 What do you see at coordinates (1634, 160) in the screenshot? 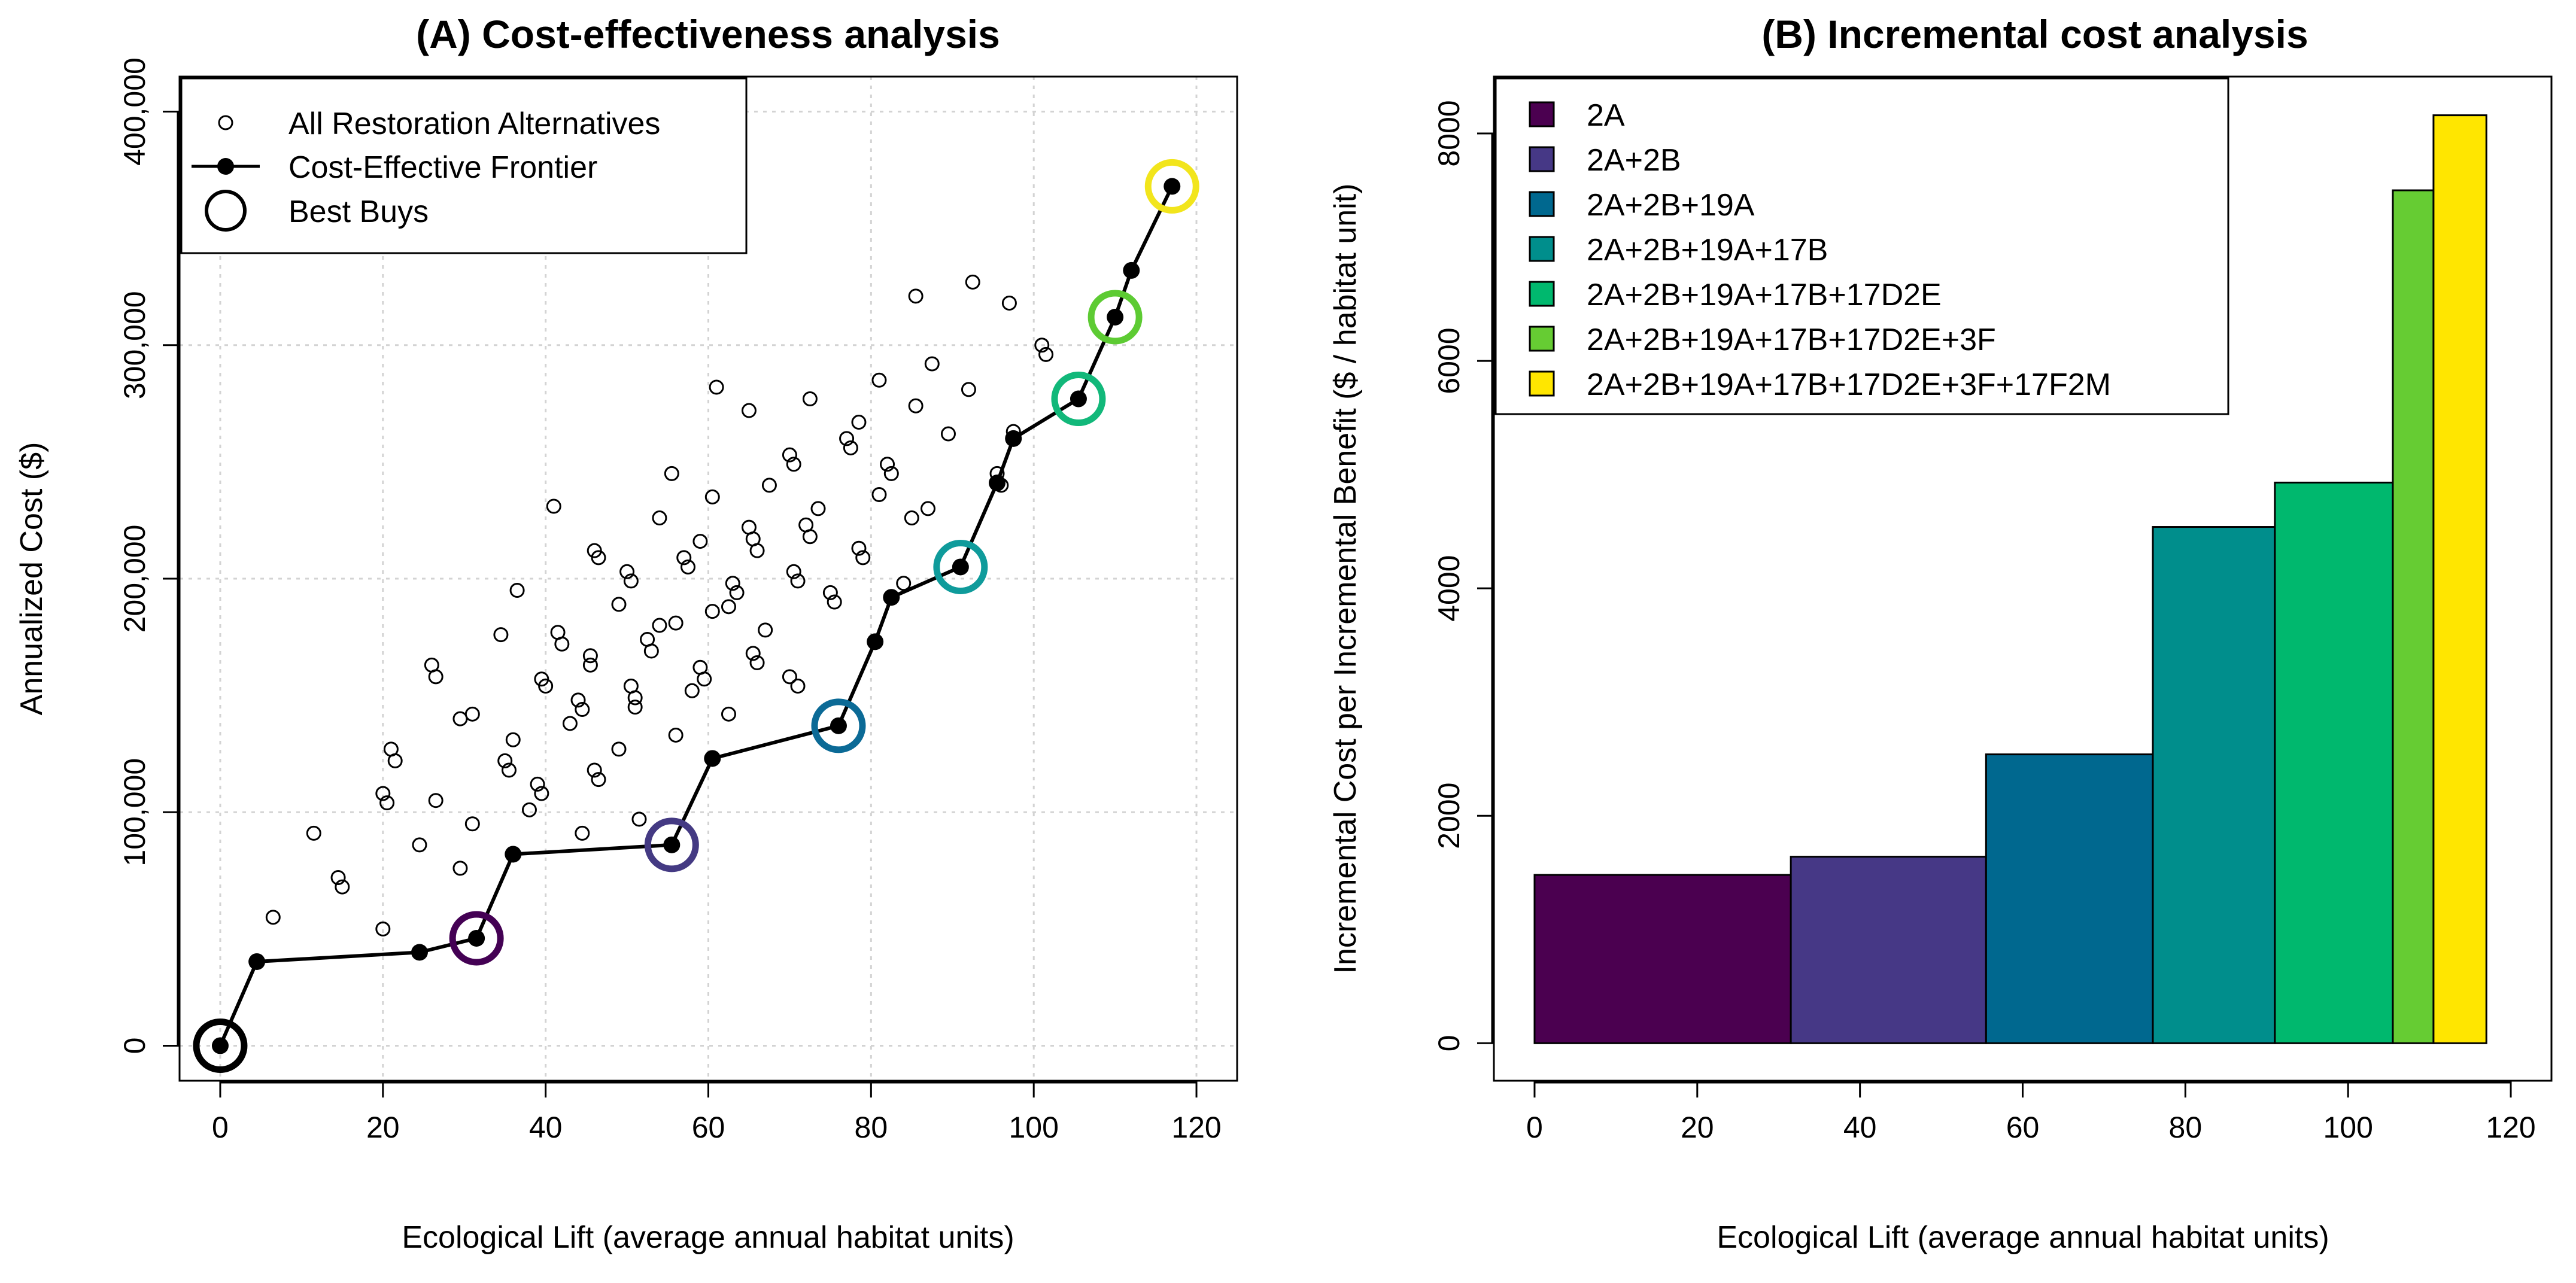
I see `legend-label: 2A+2B` at bounding box center [1634, 160].